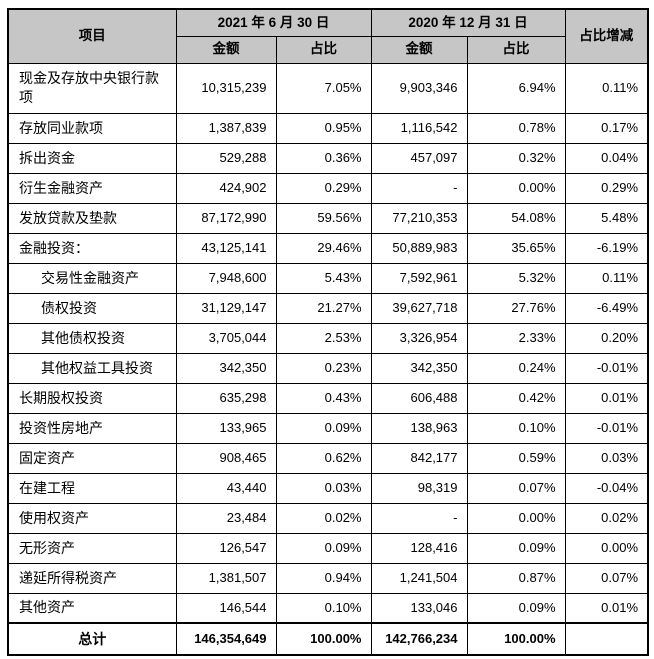 This screenshot has height=659, width=654. What do you see at coordinates (419, 458) in the screenshot?
I see `amount-2020-cell: 842,177` at bounding box center [419, 458].